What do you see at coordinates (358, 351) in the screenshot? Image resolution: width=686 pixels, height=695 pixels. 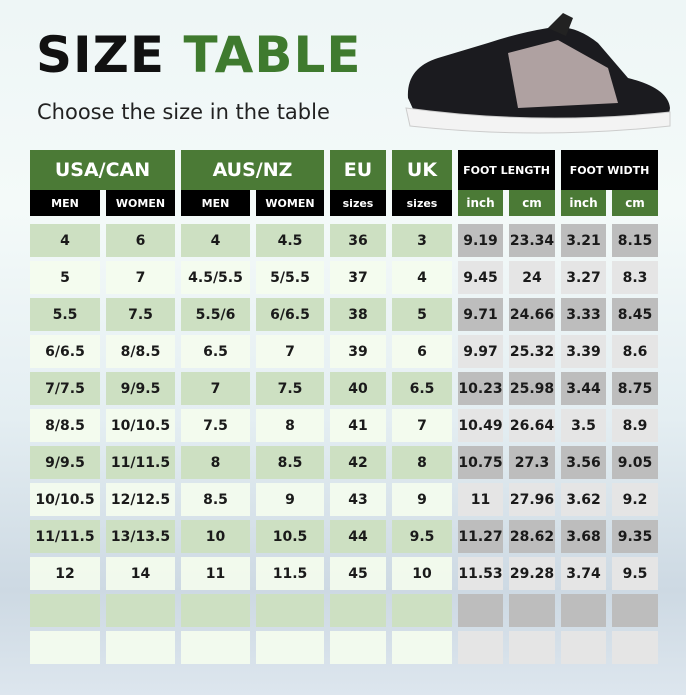 I see `table-cell: 39` at bounding box center [358, 351].